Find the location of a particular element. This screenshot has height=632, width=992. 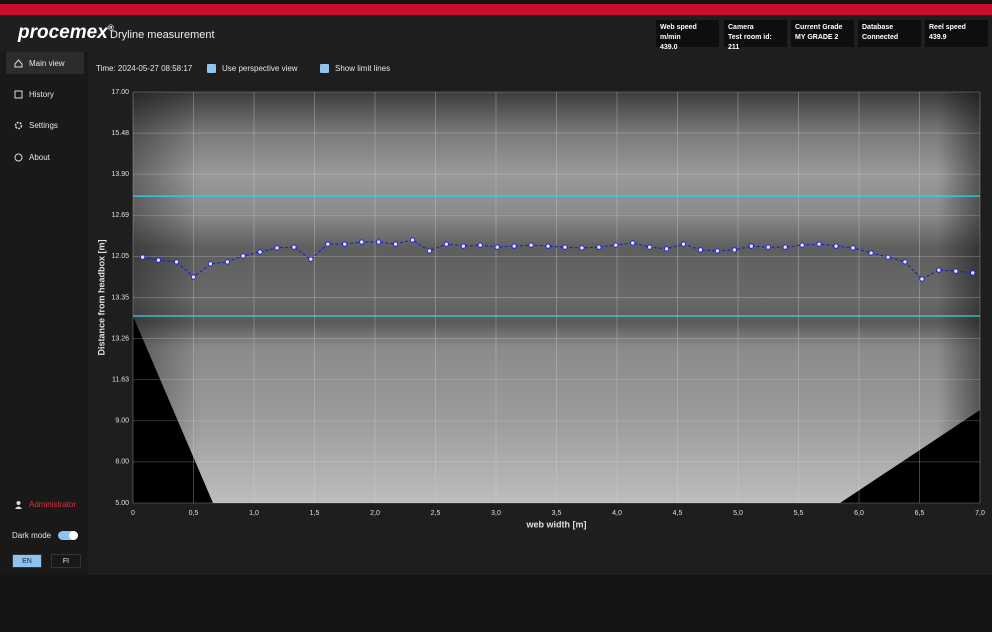

status-box: Camera Test room id: 211 is located at coordinates (755, 35).